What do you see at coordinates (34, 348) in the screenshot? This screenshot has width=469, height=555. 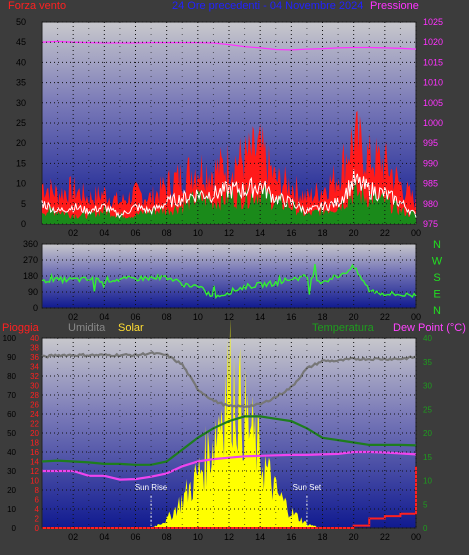 I see `rain-y-tick: 38` at bounding box center [34, 348].